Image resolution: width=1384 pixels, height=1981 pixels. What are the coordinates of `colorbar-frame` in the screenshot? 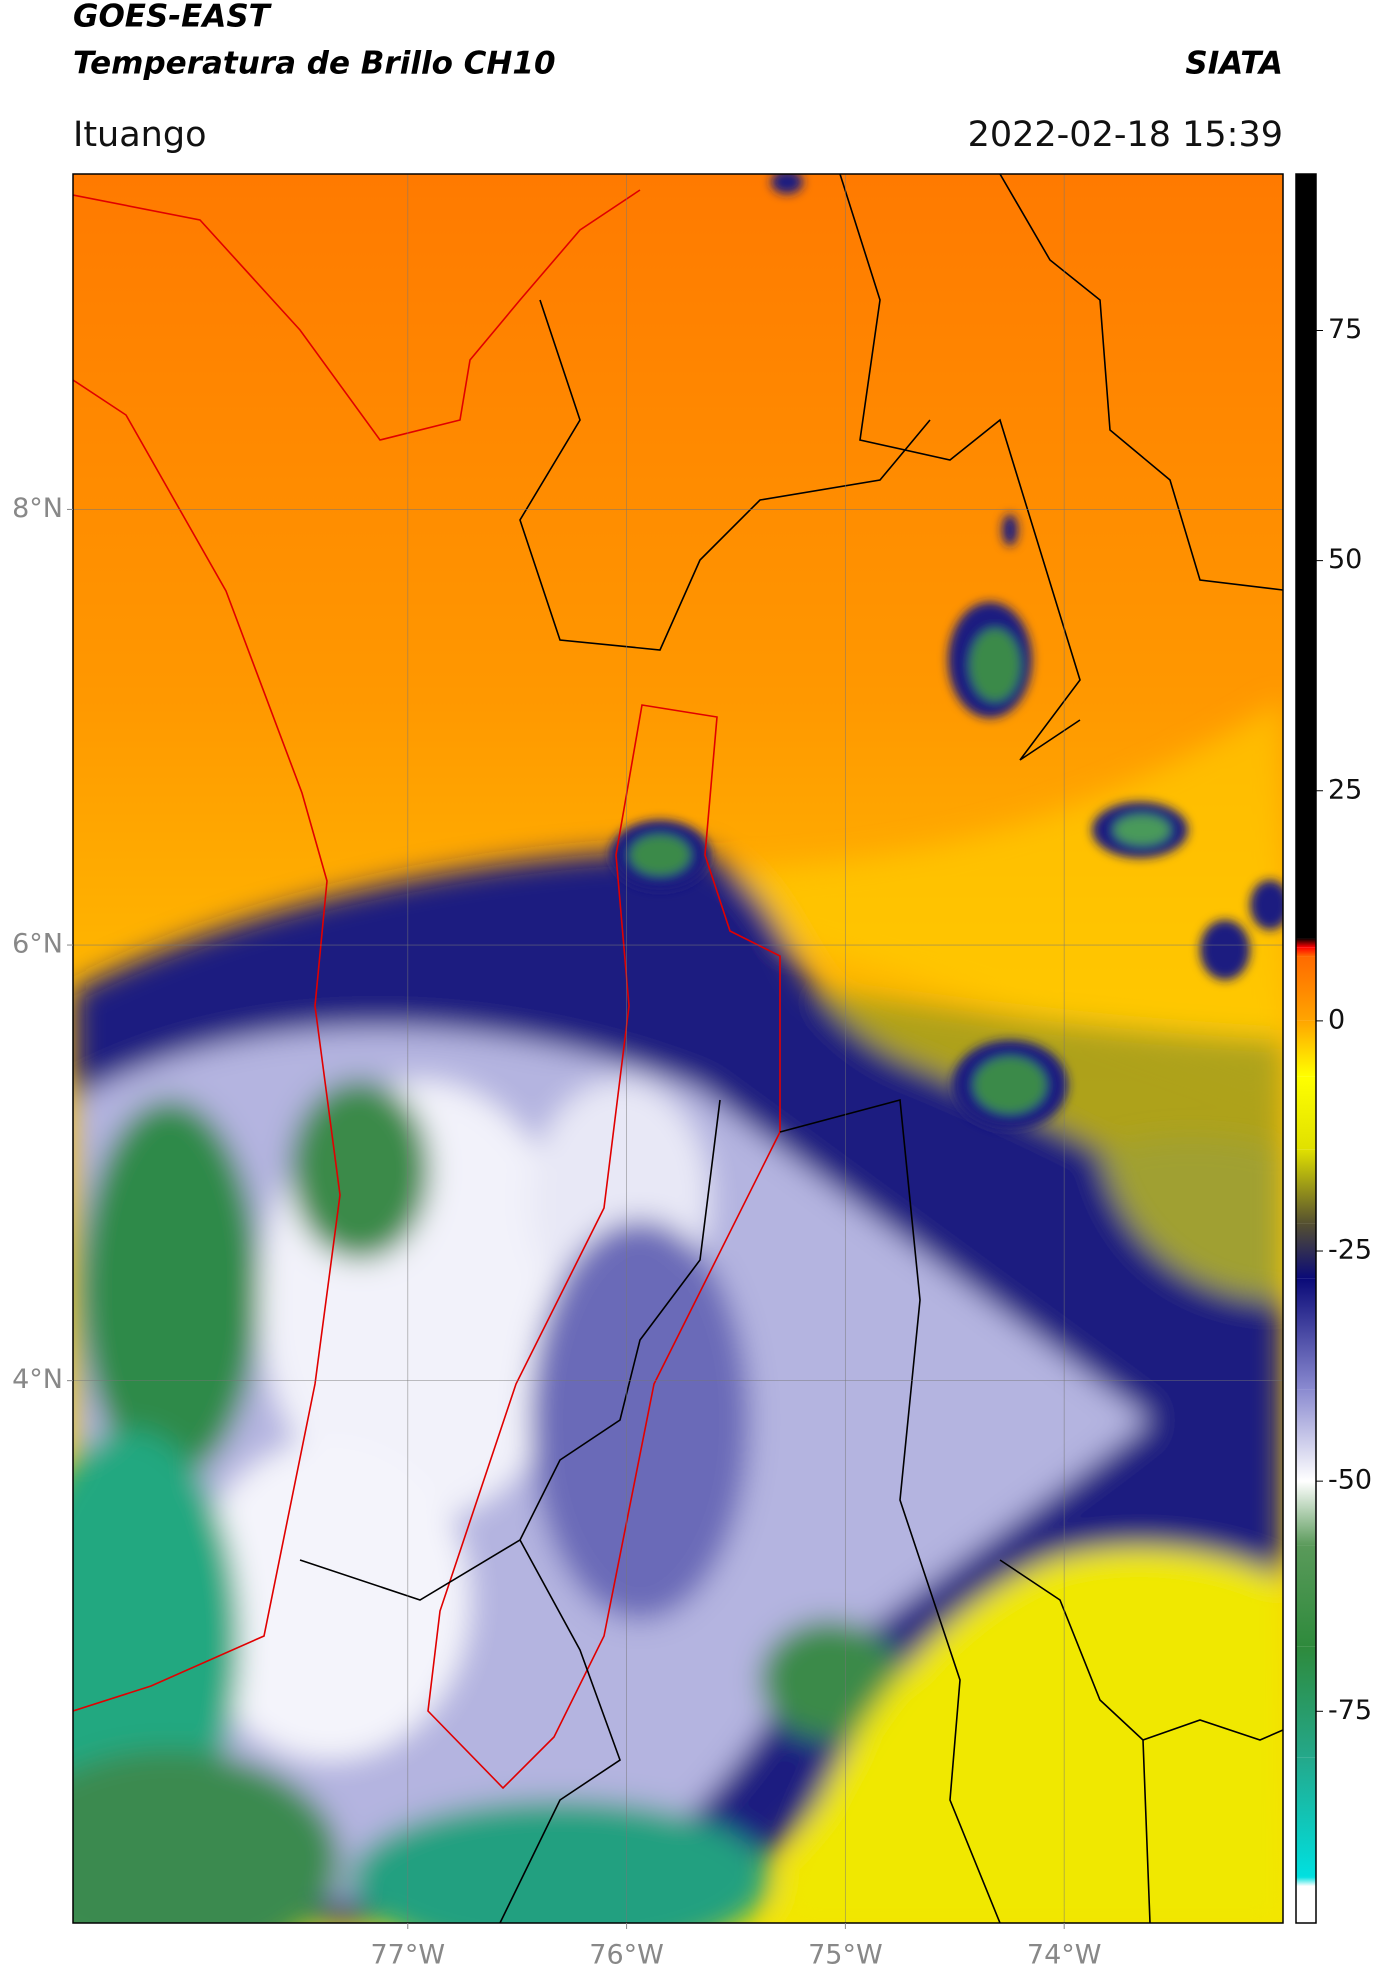 It's located at (1306, 1048).